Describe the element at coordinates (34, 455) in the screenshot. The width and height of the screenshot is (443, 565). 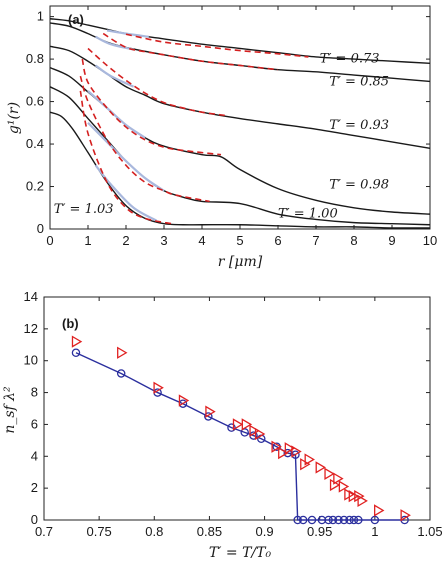
I see `b-ytick-label: 4` at that location.